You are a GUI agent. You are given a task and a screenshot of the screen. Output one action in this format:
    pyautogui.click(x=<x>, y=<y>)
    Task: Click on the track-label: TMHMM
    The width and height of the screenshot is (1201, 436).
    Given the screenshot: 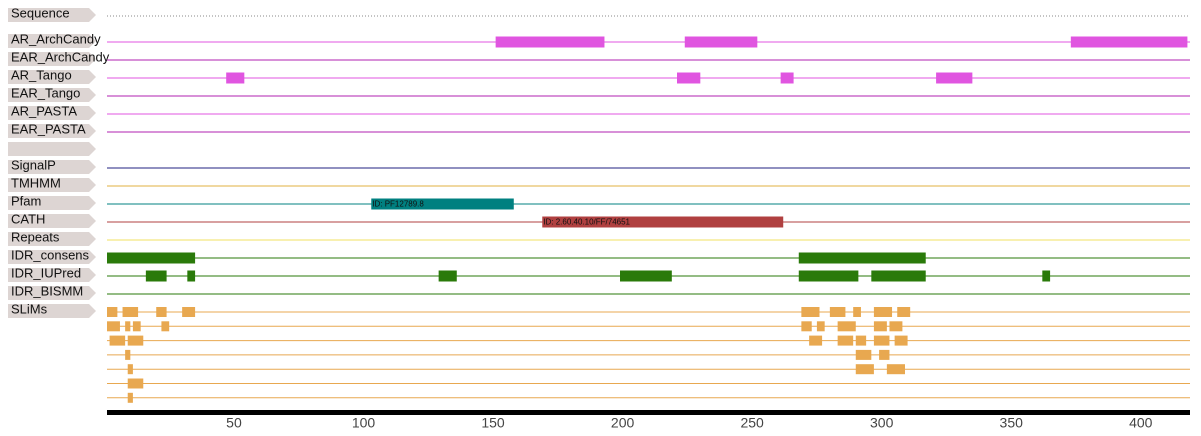 What is the action you would take?
    pyautogui.click(x=36, y=182)
    